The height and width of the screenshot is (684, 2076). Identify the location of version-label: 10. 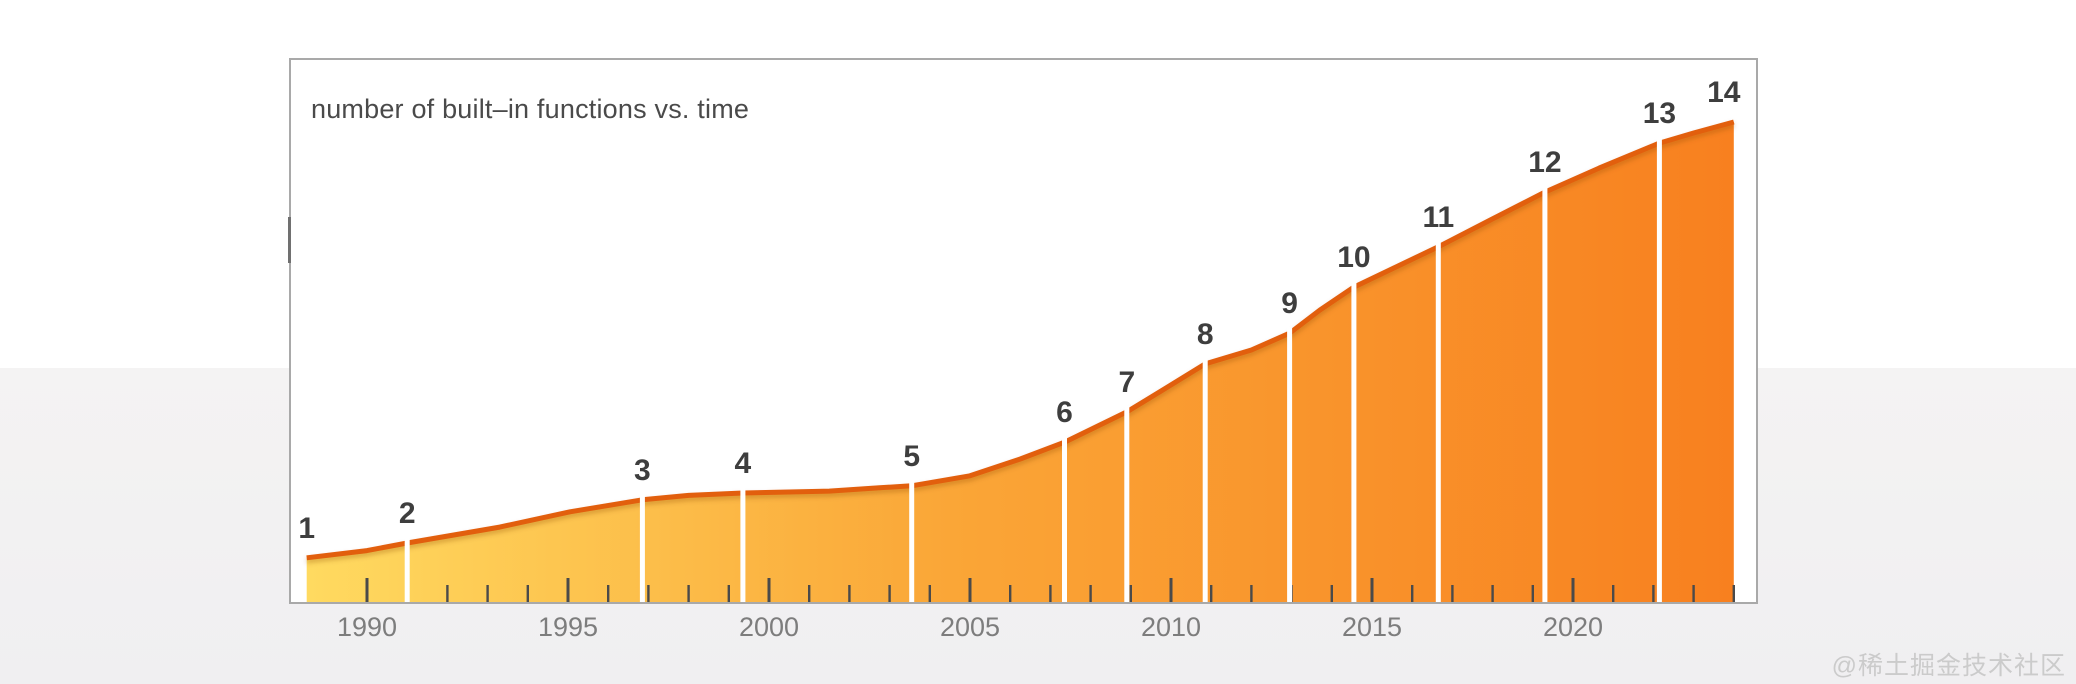
(1353, 257).